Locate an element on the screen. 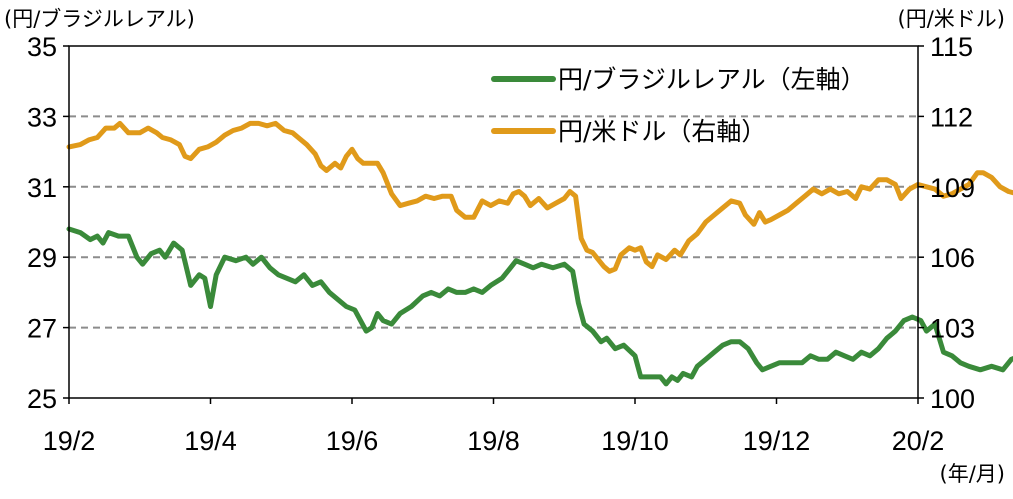  left-axis-label-4: 33 is located at coordinates (42, 117).